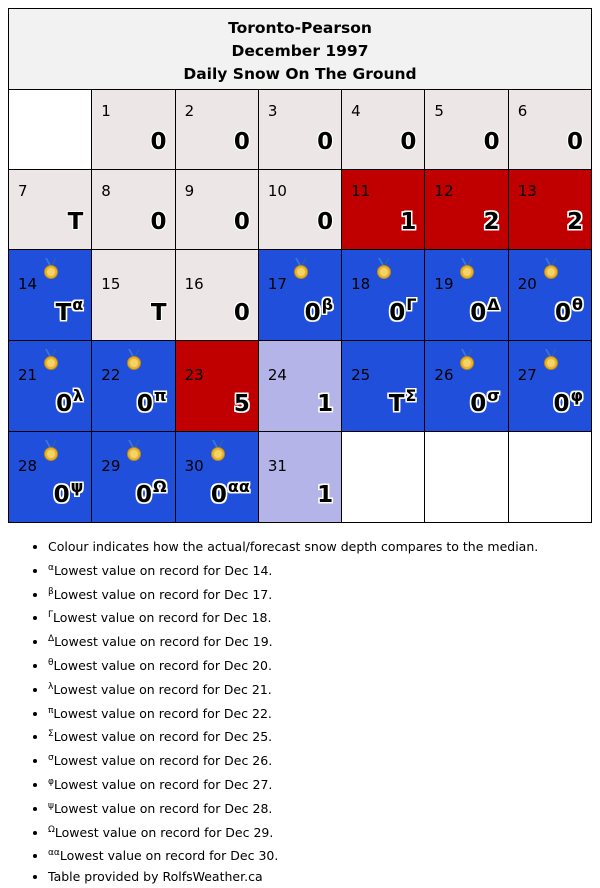 Image resolution: width=600 pixels, height=888 pixels. What do you see at coordinates (50, 386) in the screenshot?
I see `day-cell-21: 21 0λ` at bounding box center [50, 386].